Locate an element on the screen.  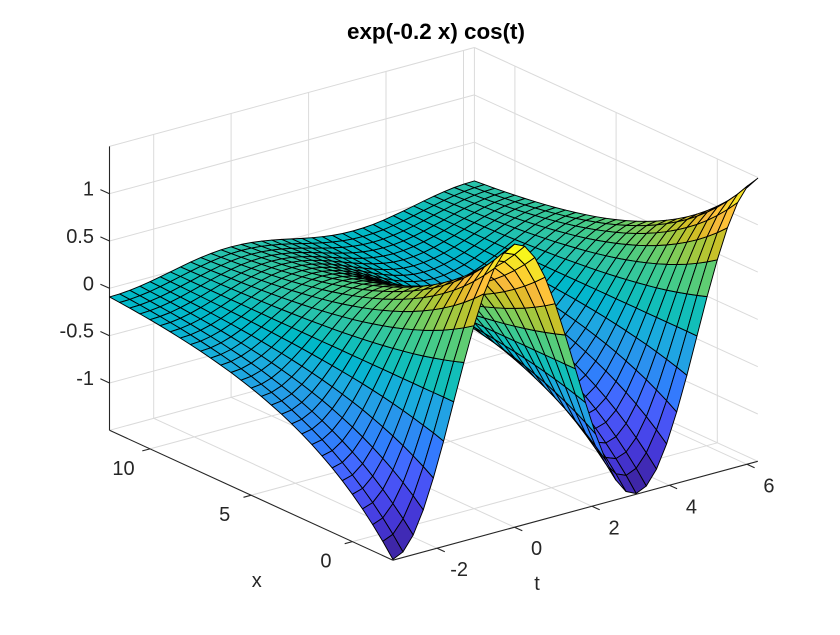
svg-text: 0.5 is located at coordinates (80, 237).